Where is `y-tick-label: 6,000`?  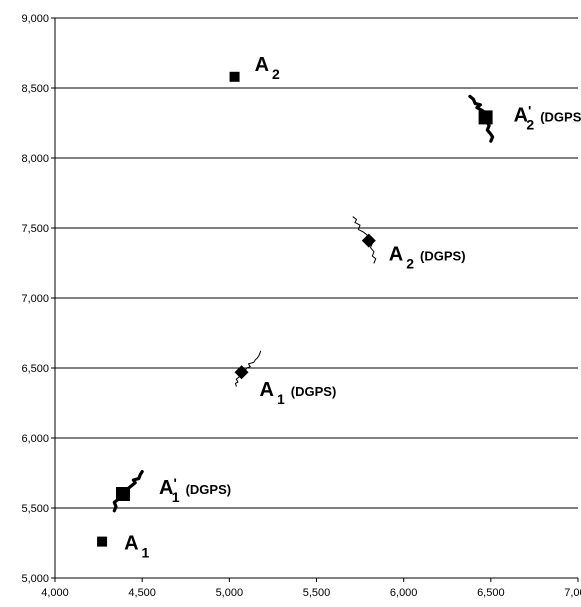
y-tick-label: 6,000 is located at coordinates (35, 439).